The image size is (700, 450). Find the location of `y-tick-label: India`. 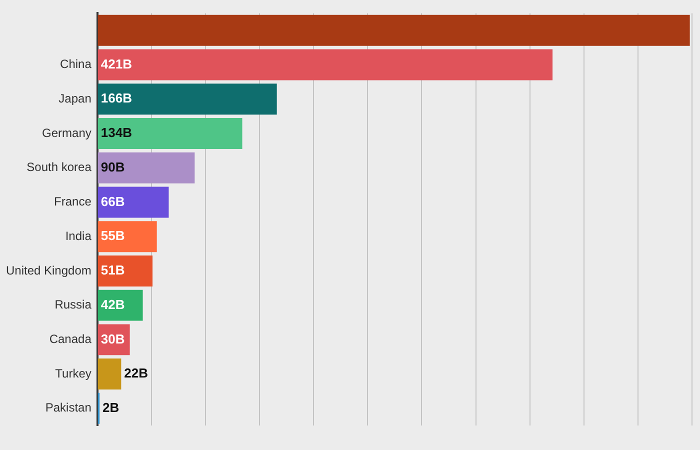

y-tick-label: India is located at coordinates (78, 235).